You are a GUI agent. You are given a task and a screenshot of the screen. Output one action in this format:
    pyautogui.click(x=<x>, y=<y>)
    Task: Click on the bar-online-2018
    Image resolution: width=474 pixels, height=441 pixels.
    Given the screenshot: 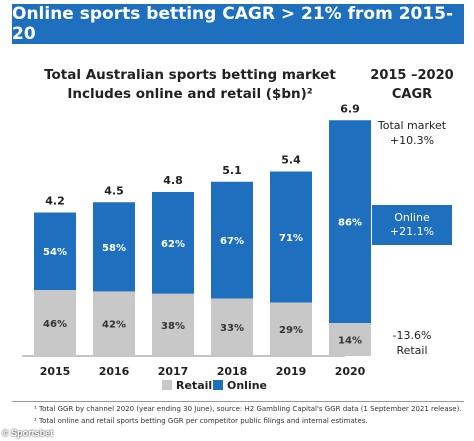 What is the action you would take?
    pyautogui.click(x=232, y=240)
    